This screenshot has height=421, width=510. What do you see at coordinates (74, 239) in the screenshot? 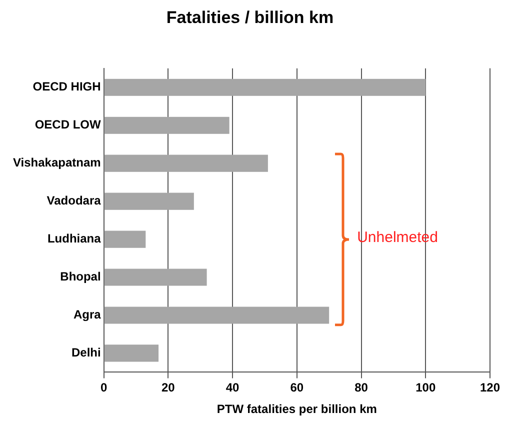
I see `y-tick-label: Ludhiana` at bounding box center [74, 239].